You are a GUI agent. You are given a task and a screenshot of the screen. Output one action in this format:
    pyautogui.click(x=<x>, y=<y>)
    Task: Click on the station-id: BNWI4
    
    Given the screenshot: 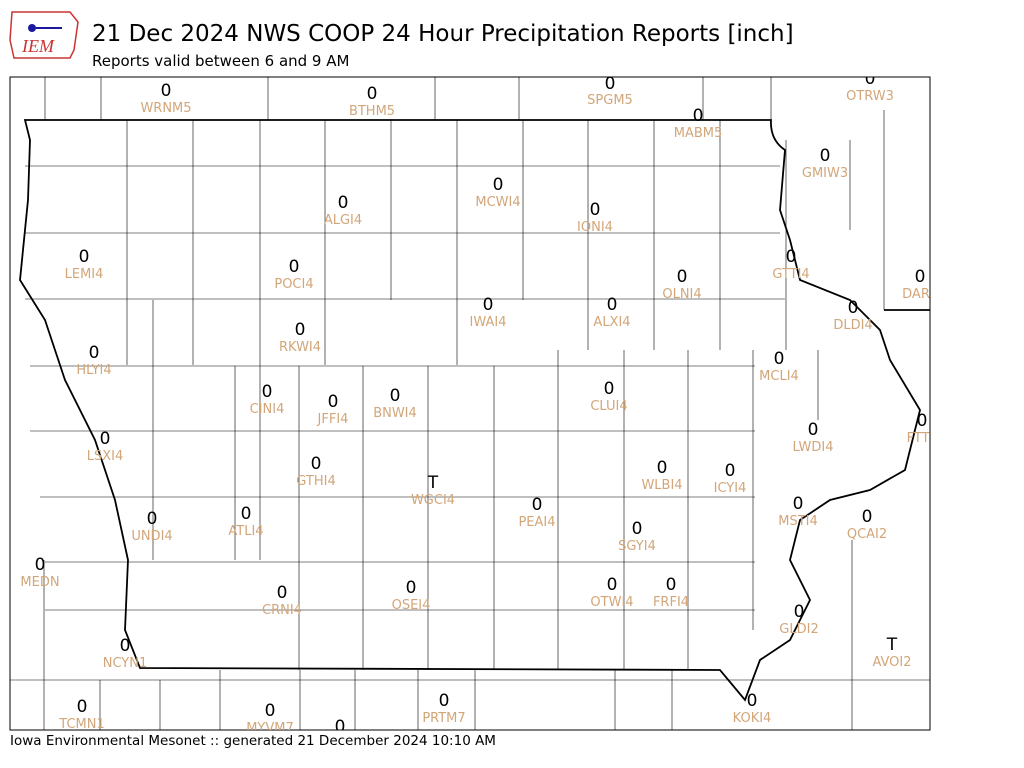 What is the action you would take?
    pyautogui.click(x=395, y=413)
    